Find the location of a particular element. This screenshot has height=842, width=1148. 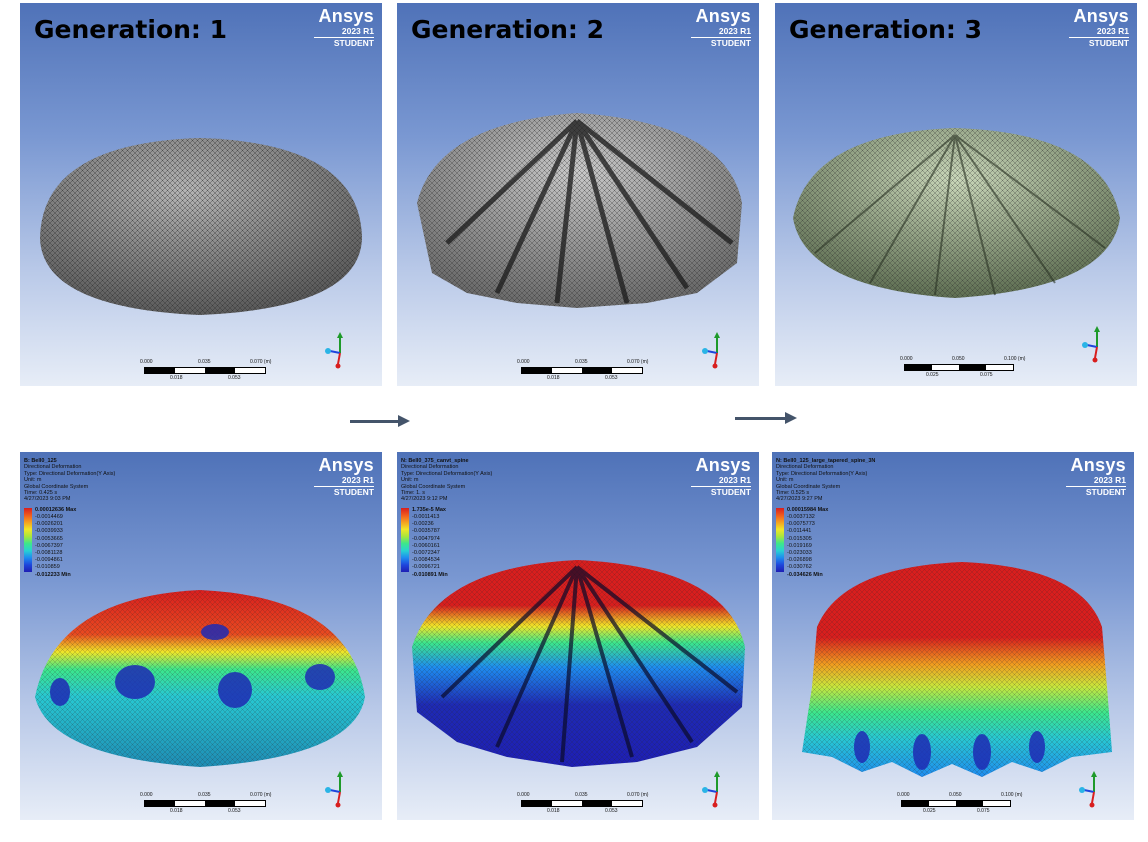

generation-title: Generation: 3 is located at coordinates (886, 29).